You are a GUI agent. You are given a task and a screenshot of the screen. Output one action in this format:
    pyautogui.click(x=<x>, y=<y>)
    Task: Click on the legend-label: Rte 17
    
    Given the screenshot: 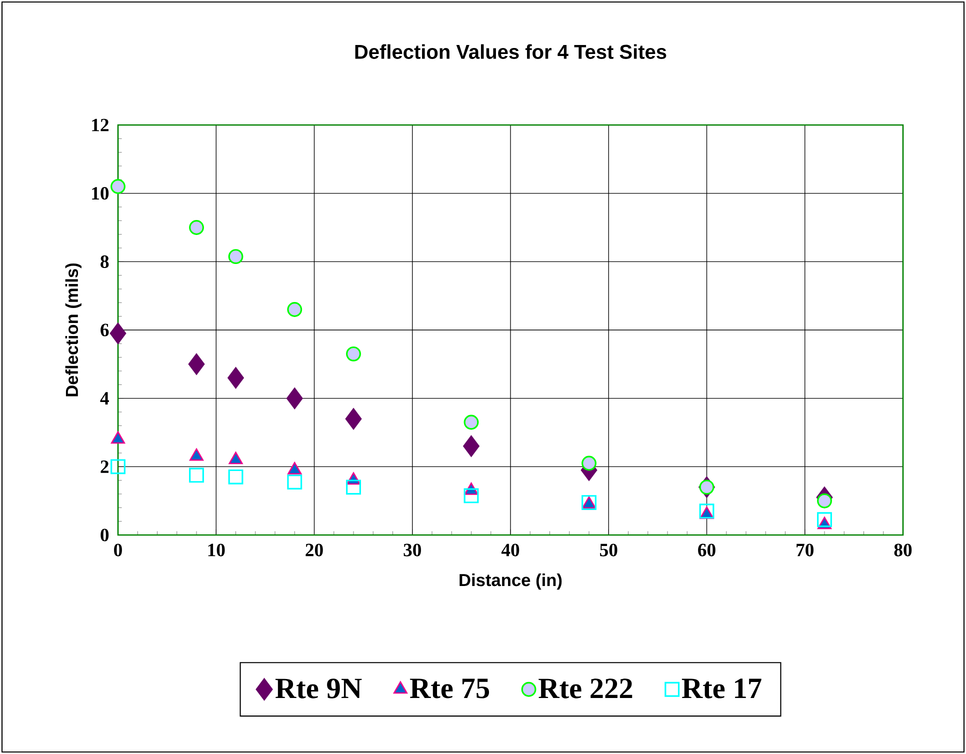 What is the action you would take?
    pyautogui.click(x=722, y=688)
    